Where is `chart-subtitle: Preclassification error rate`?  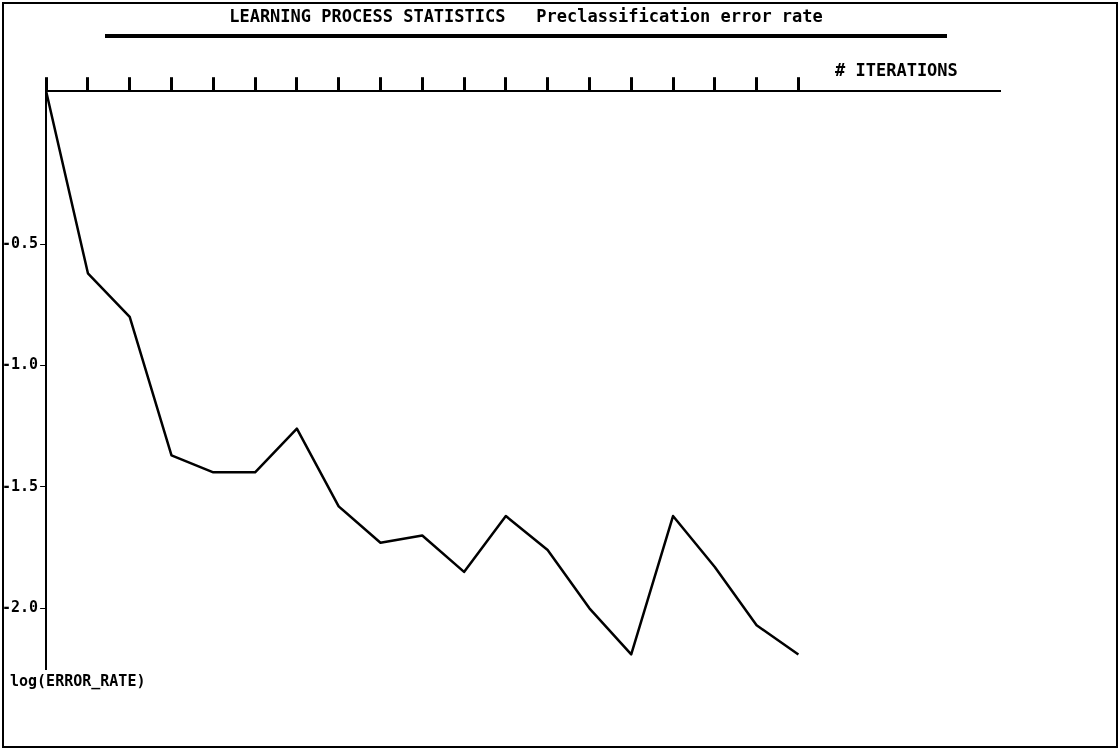 chart-subtitle: Preclassification error rate is located at coordinates (679, 16).